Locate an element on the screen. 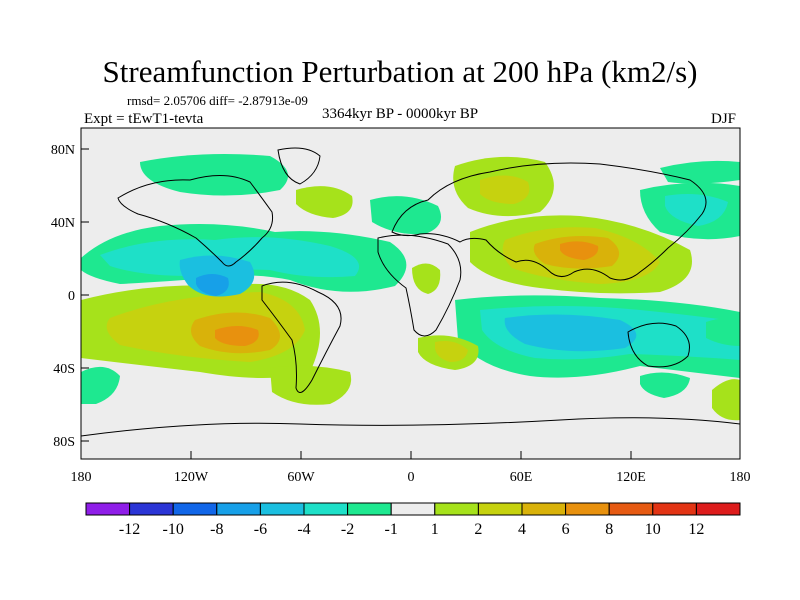 The height and width of the screenshot is (600, 800). colorbar-label: -6 is located at coordinates (260, 529).